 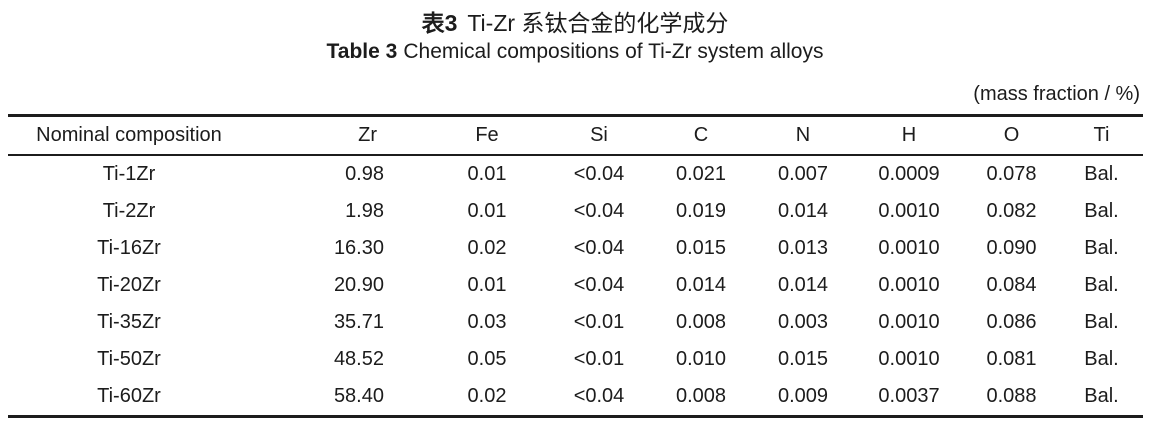 What do you see at coordinates (909, 135) in the screenshot?
I see `column-header-h: H` at bounding box center [909, 135].